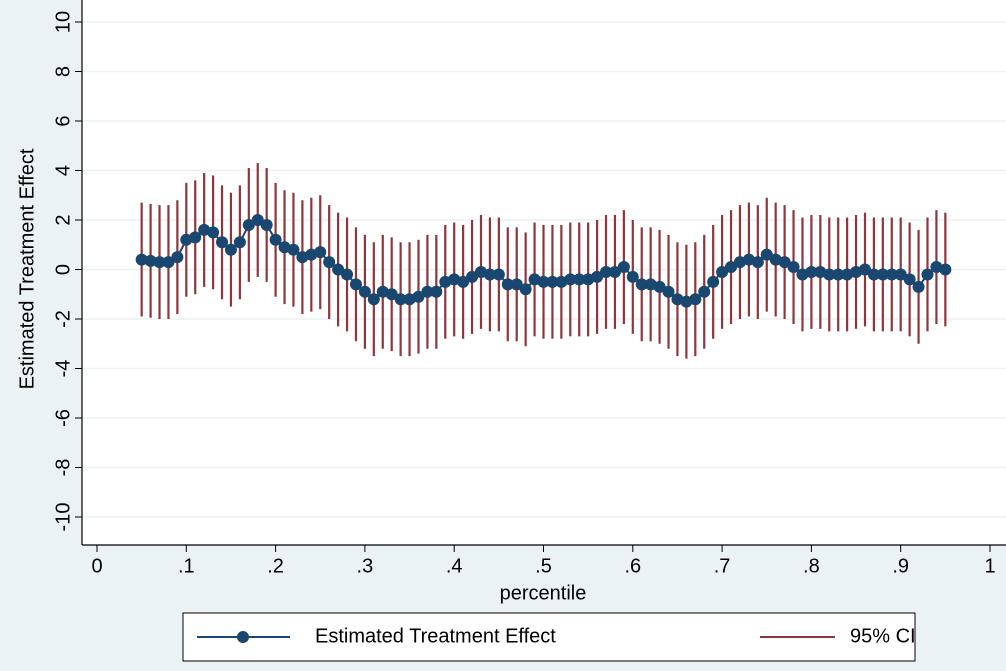  What do you see at coordinates (63, 22) in the screenshot?
I see `y-tick-label: 10` at bounding box center [63, 22].